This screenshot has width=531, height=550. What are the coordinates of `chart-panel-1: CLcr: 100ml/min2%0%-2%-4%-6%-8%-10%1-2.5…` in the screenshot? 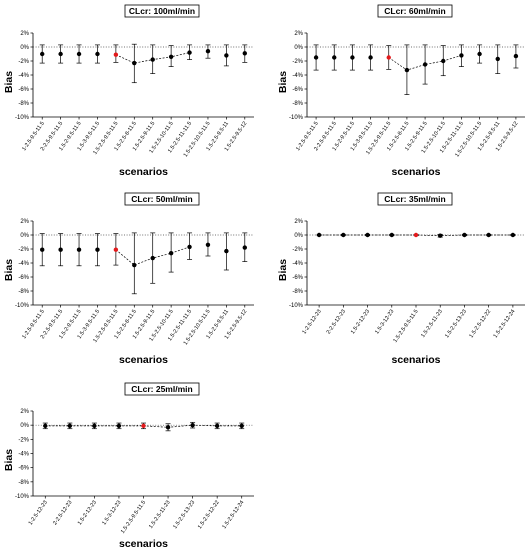 It's located at (128, 91).